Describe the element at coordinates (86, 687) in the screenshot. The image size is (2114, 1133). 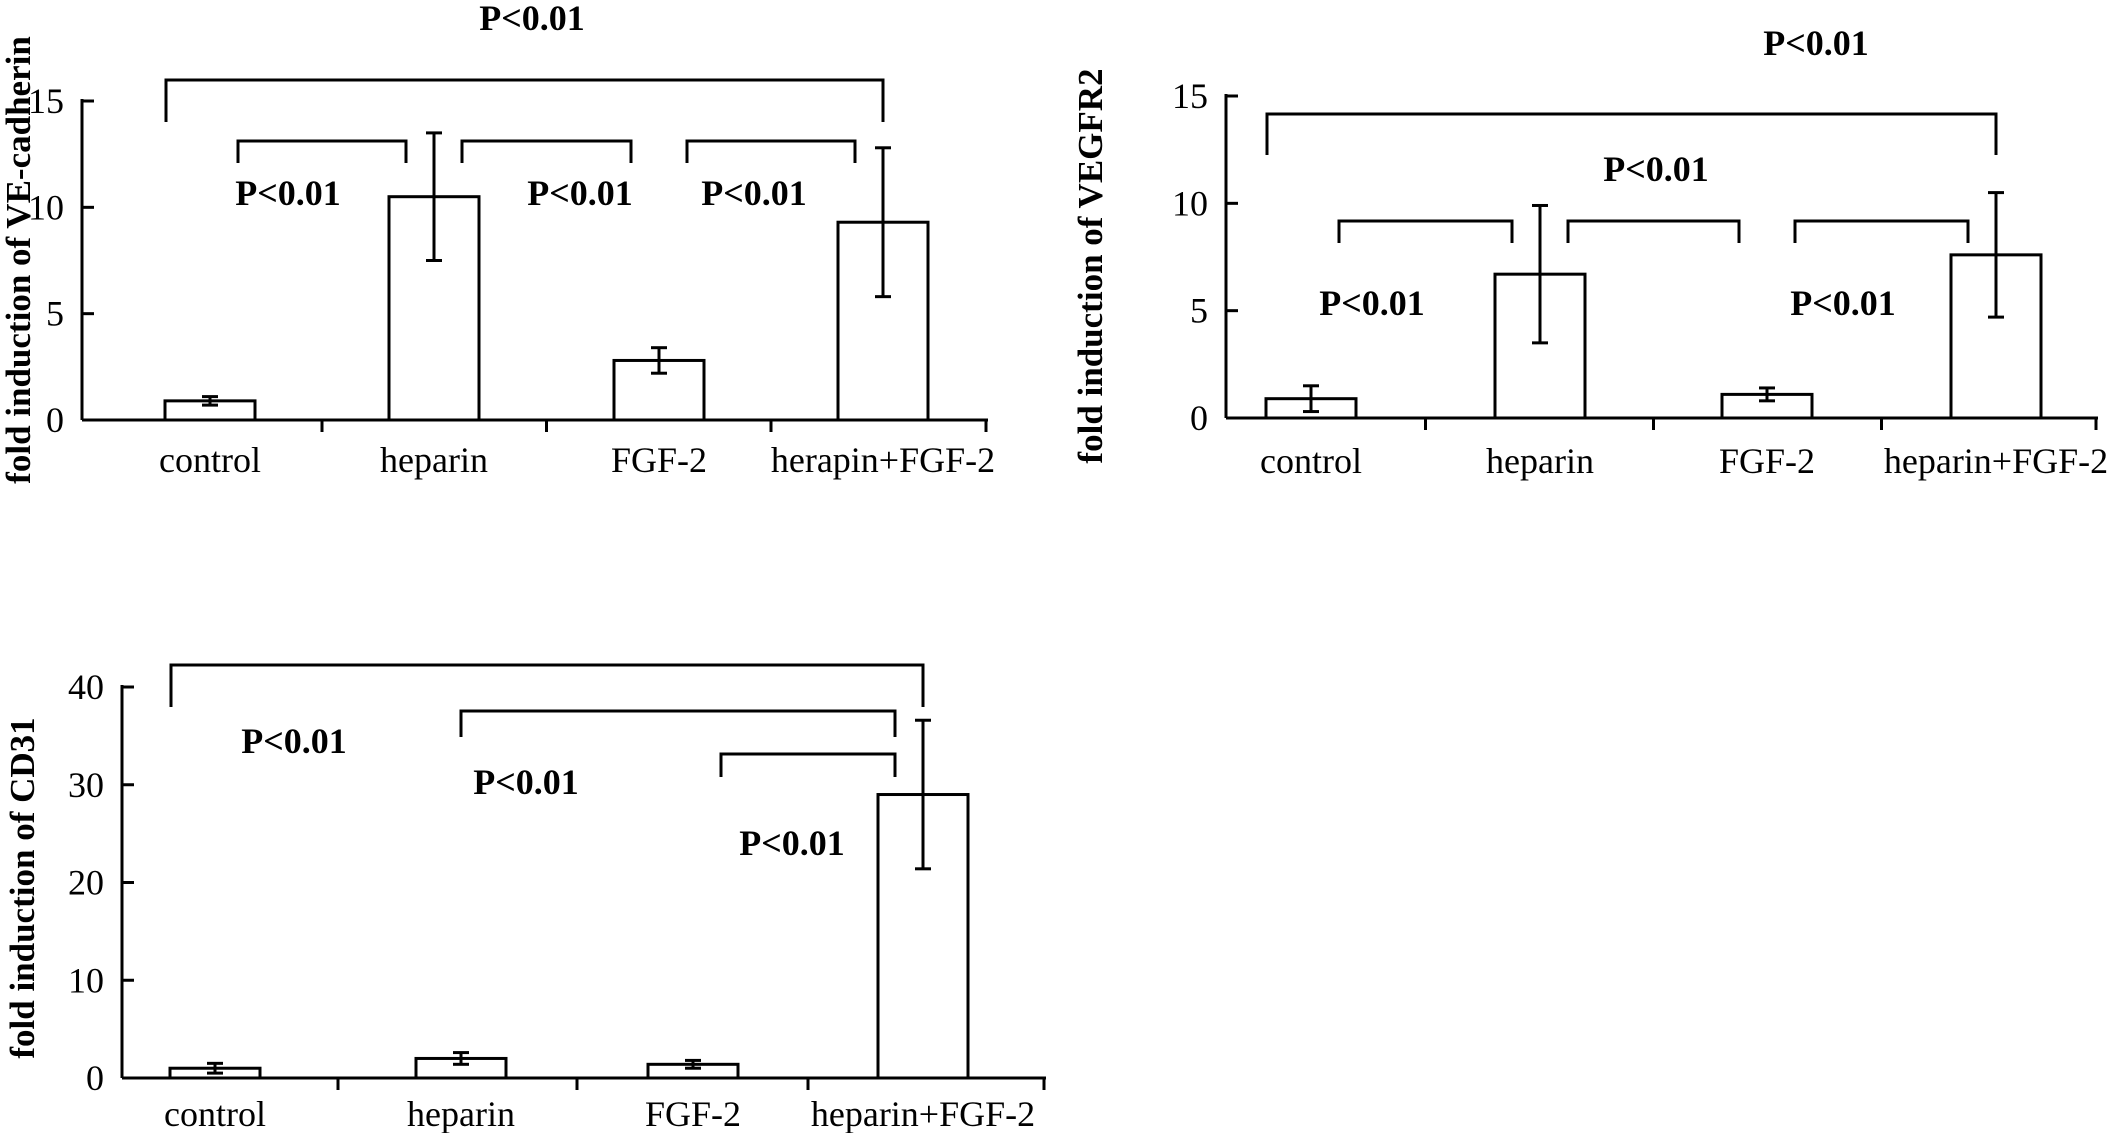
I see `y-tick-label: 40` at that location.